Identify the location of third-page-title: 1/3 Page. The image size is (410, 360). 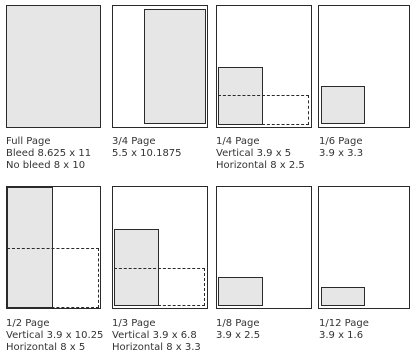
(134, 323).